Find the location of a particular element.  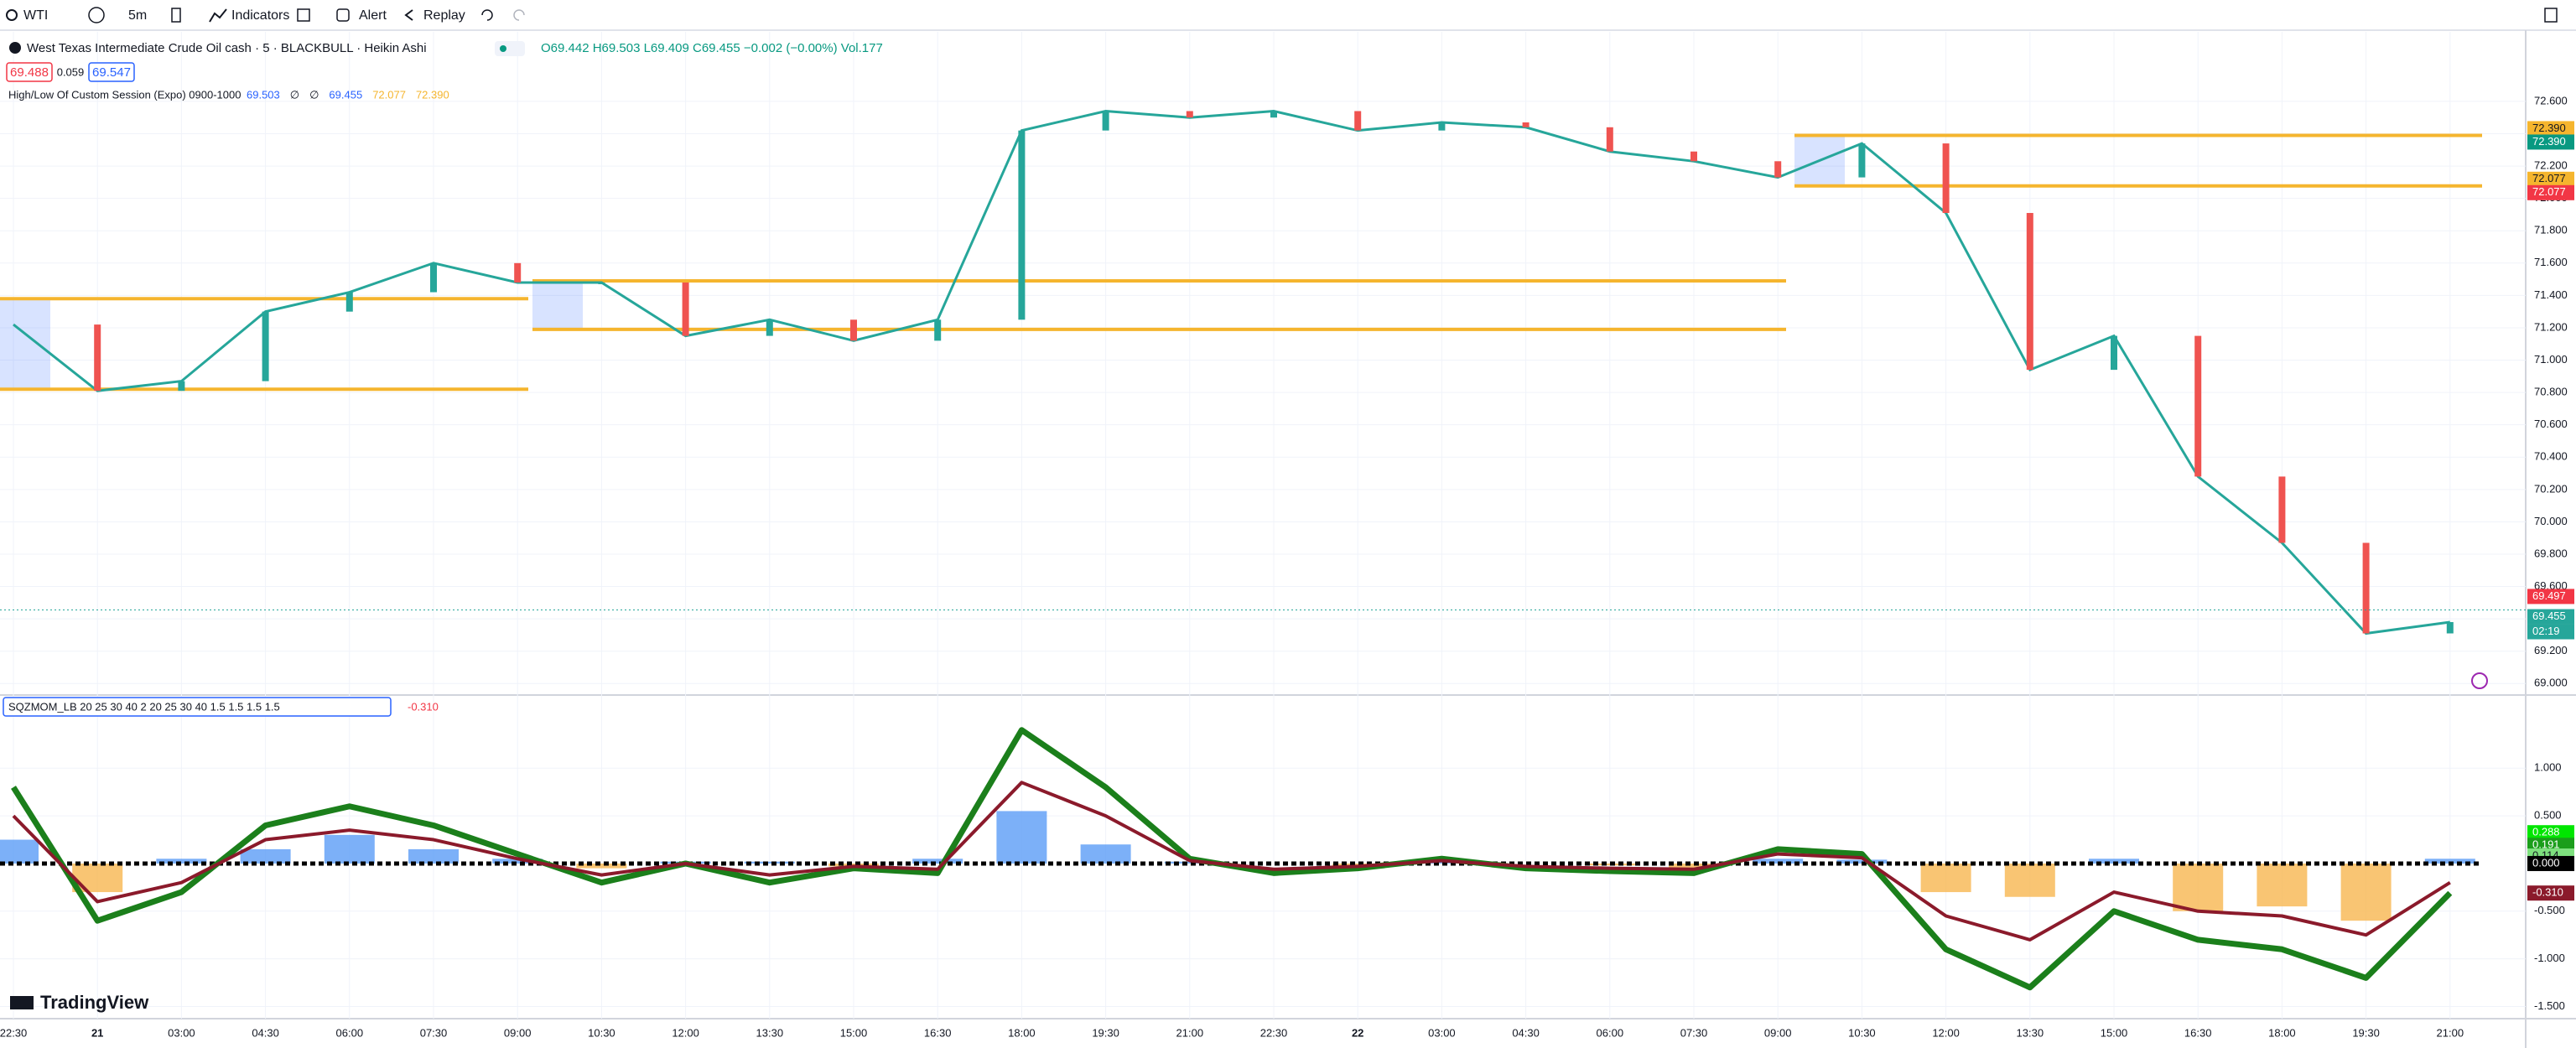

price-badge-label: 72.390 is located at coordinates (2549, 128).